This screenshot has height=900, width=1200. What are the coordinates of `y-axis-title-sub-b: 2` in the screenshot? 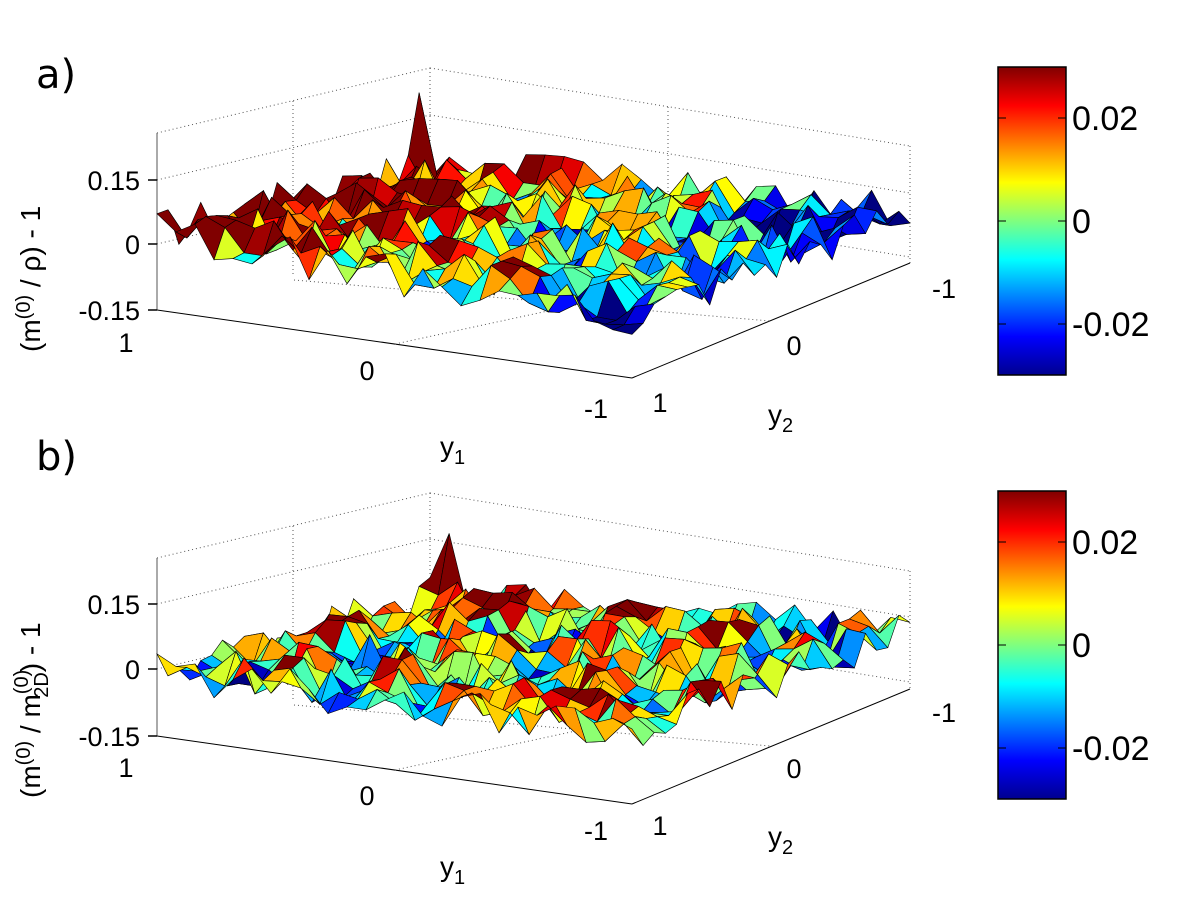 It's located at (787, 848).